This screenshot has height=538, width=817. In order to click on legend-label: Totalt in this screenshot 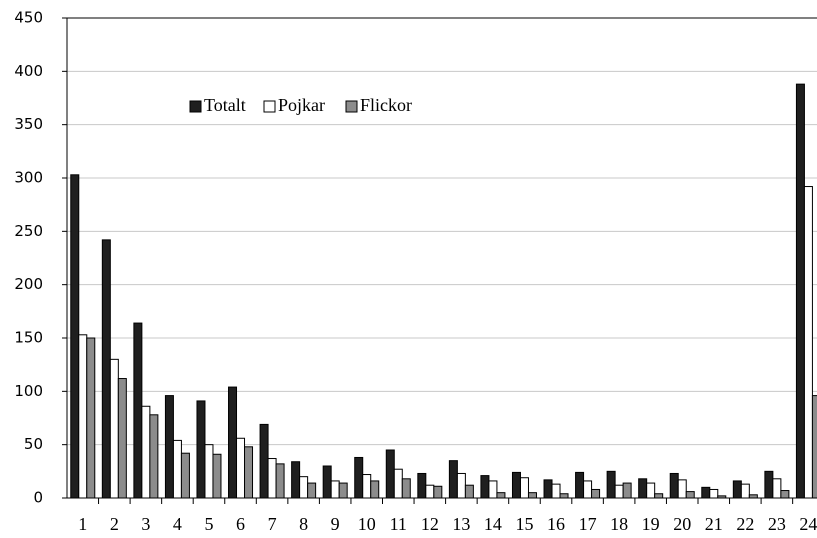, I will do `click(225, 105)`.